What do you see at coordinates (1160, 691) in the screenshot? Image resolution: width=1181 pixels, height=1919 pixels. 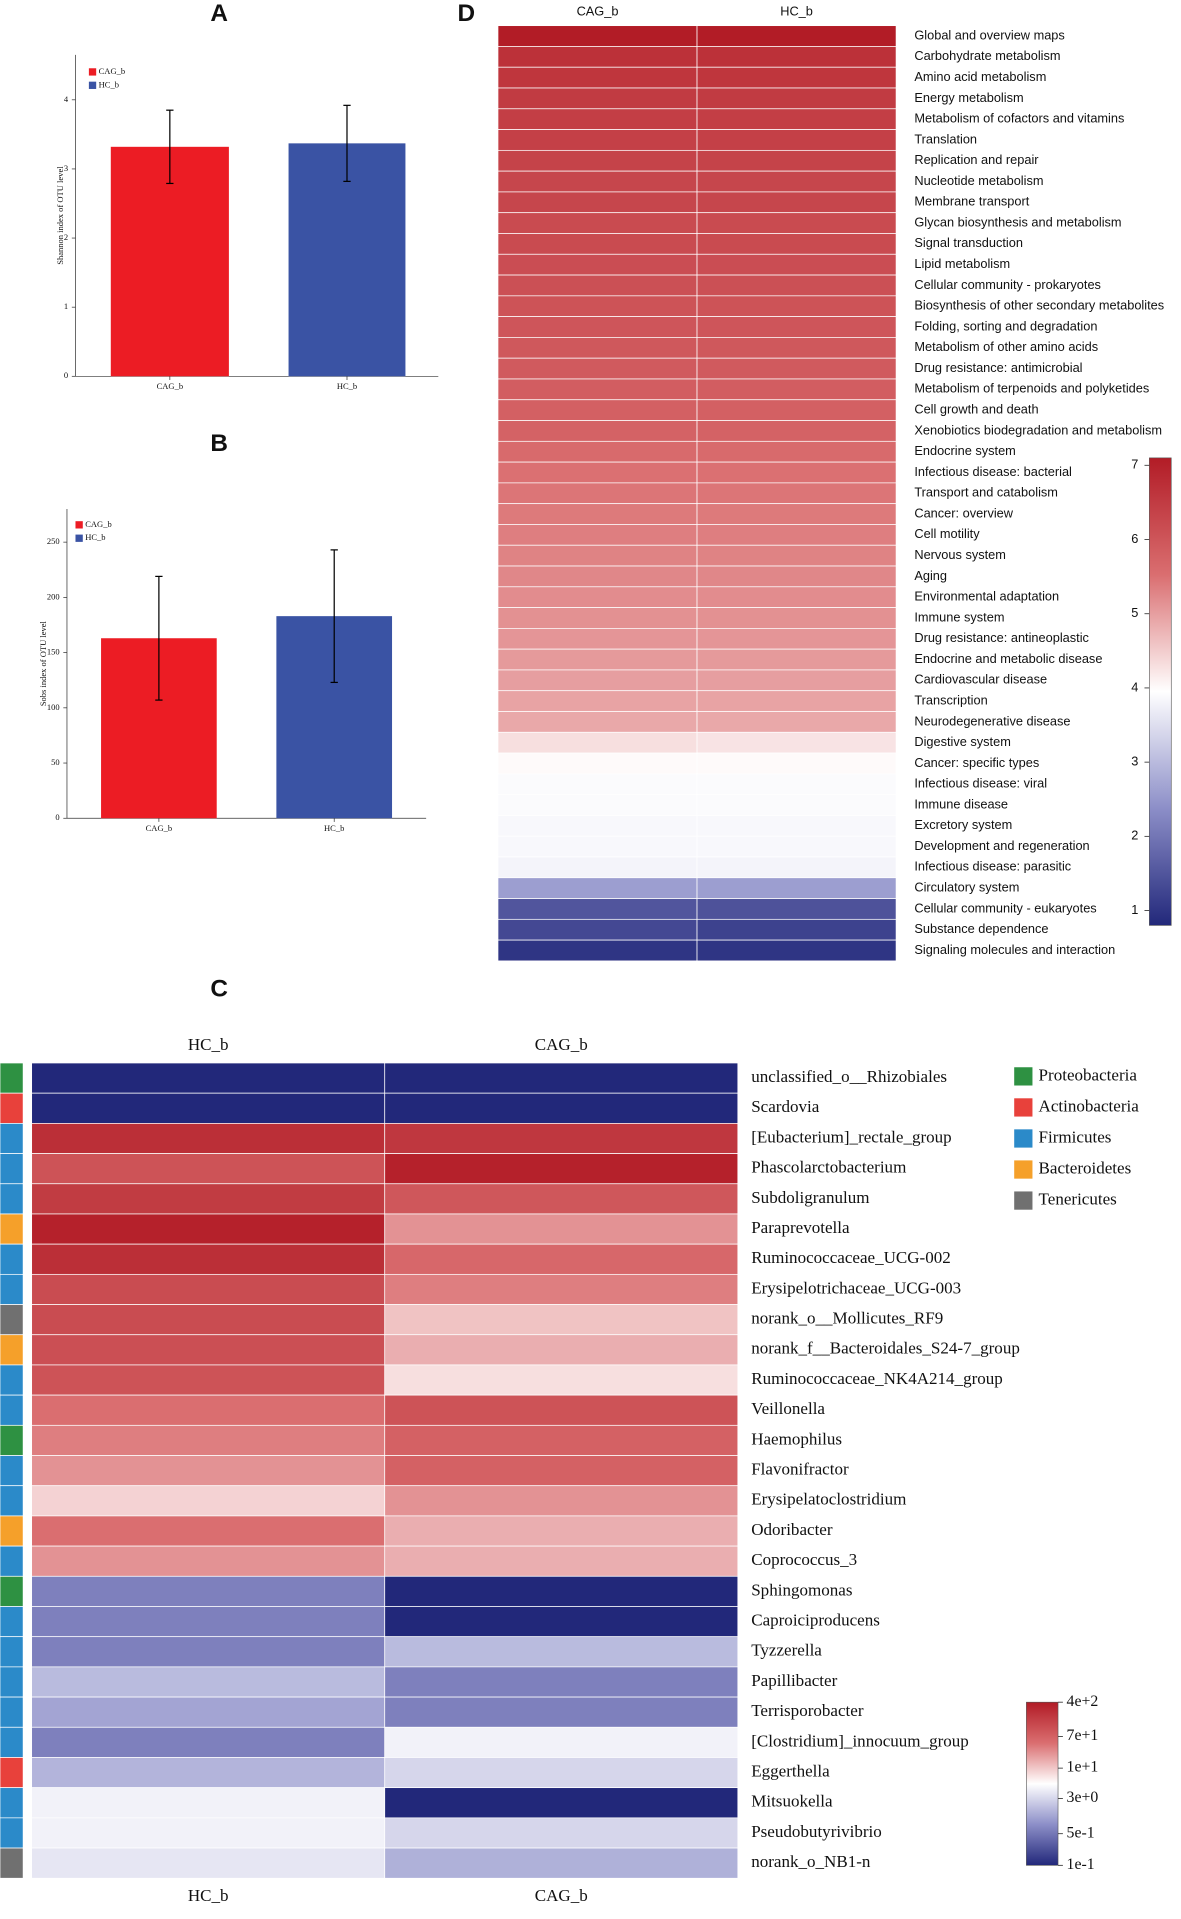 I see `colorbar` at bounding box center [1160, 691].